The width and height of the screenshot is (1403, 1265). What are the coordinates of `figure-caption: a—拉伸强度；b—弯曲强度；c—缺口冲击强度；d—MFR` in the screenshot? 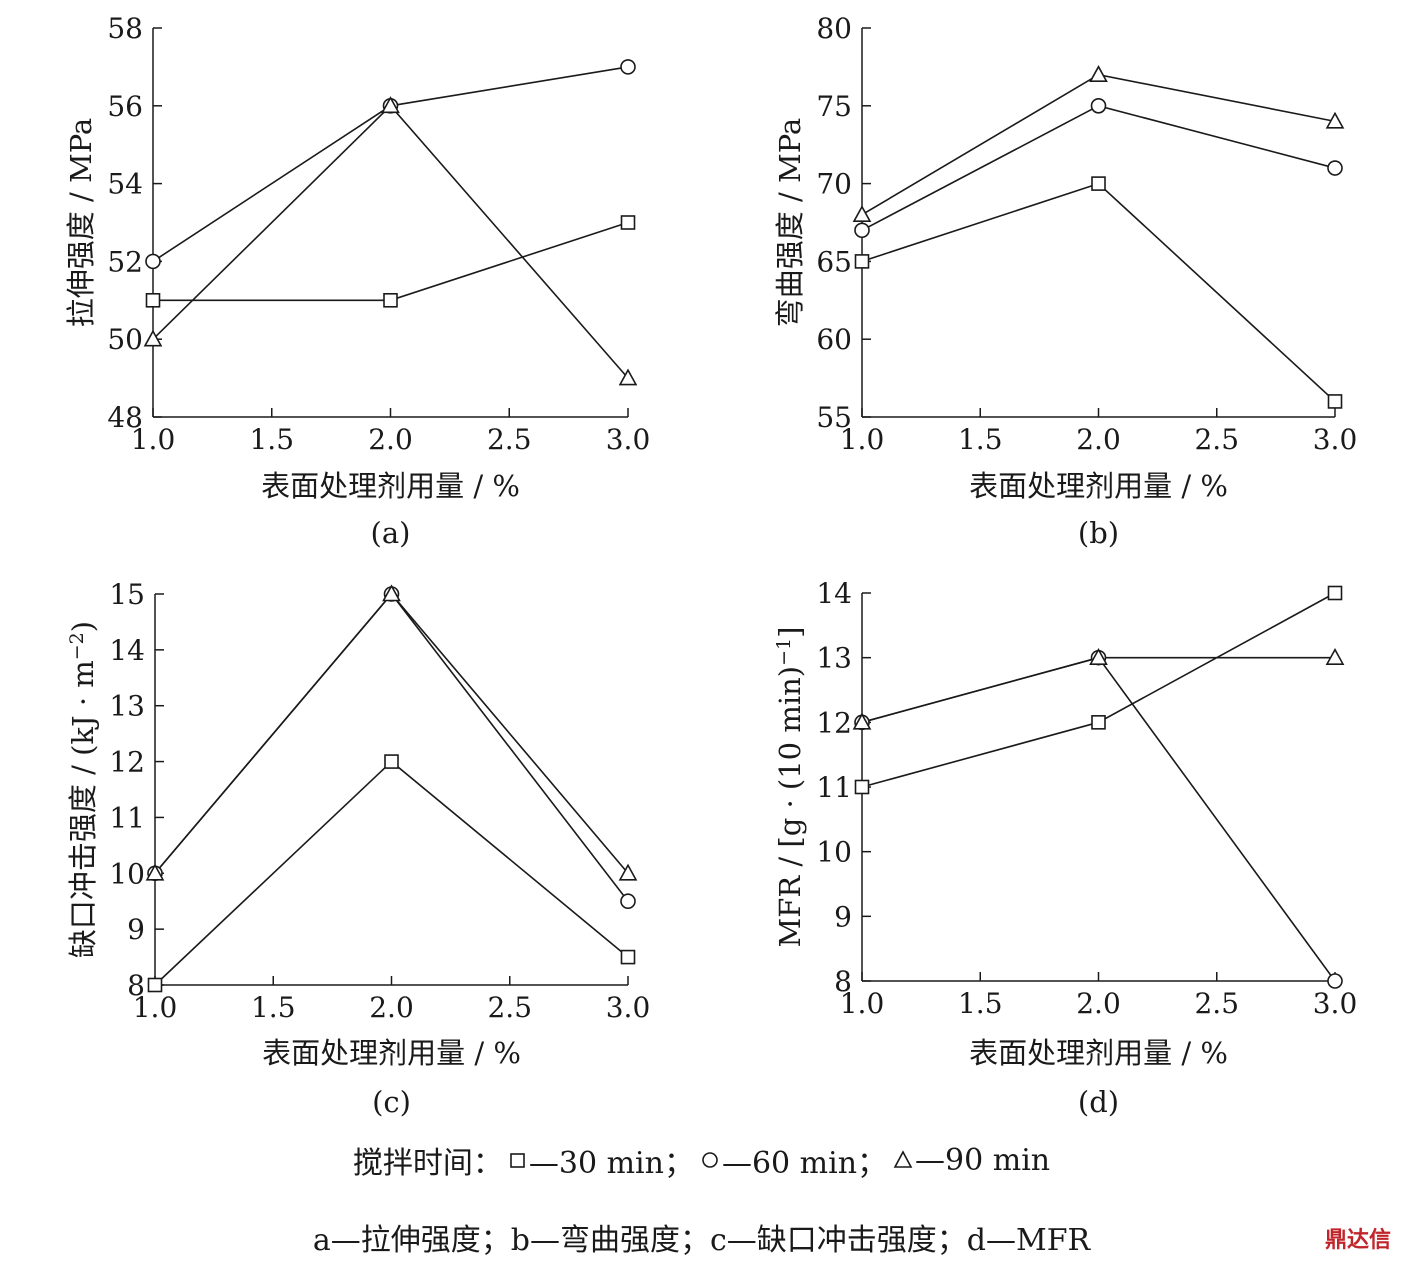 It's located at (701, 1237).